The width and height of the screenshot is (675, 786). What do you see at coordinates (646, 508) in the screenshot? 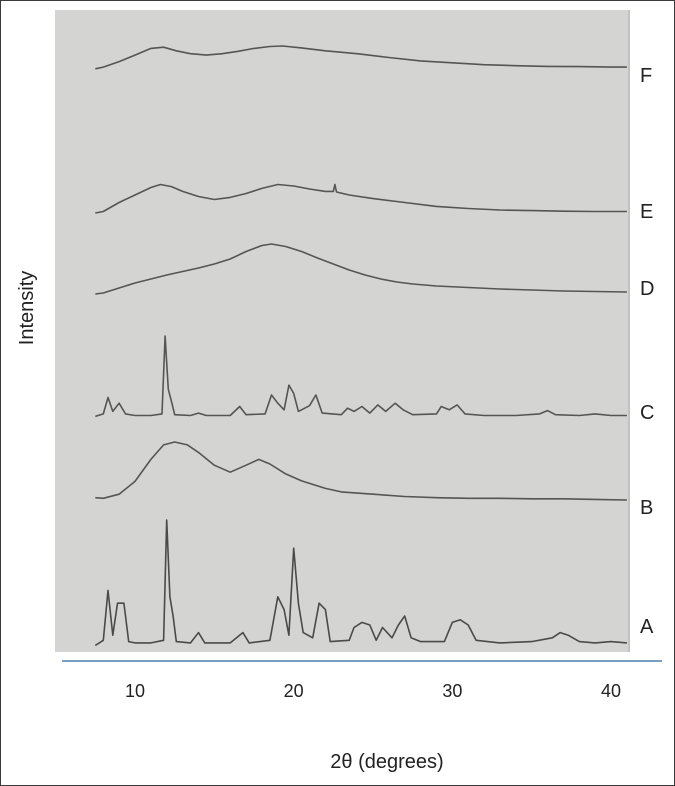
I see `trace-label-b: B` at bounding box center [646, 508].